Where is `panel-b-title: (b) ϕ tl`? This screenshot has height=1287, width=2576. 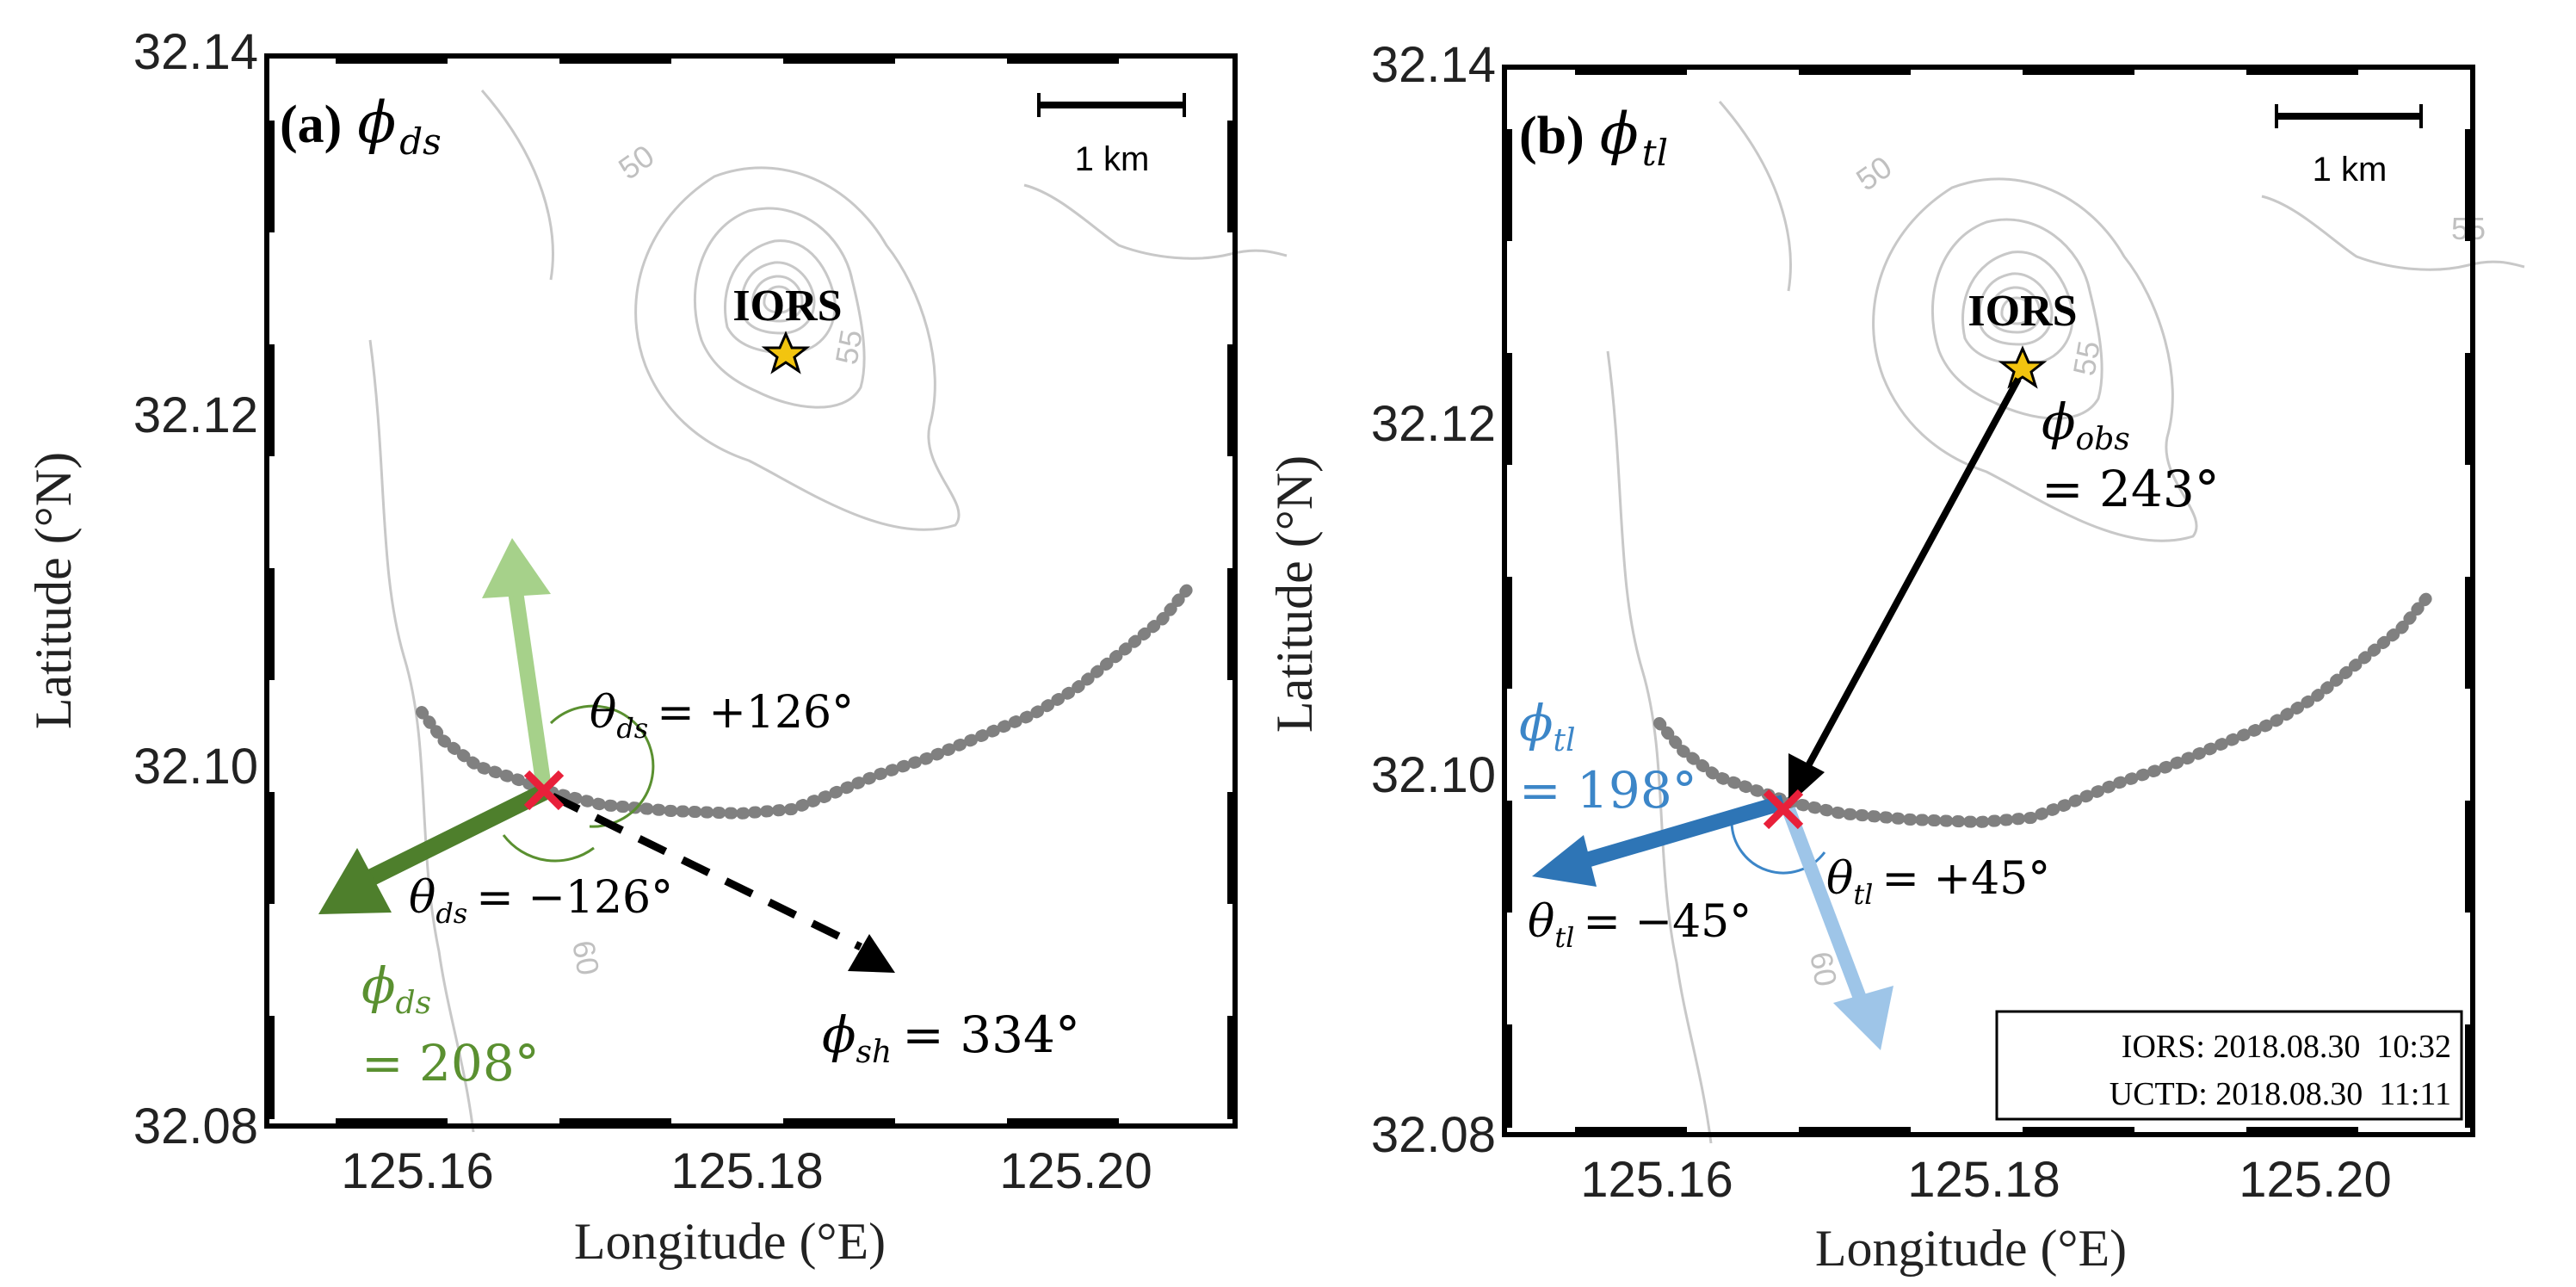
panel-b-title: (b) ϕ tl is located at coordinates (1593, 137).